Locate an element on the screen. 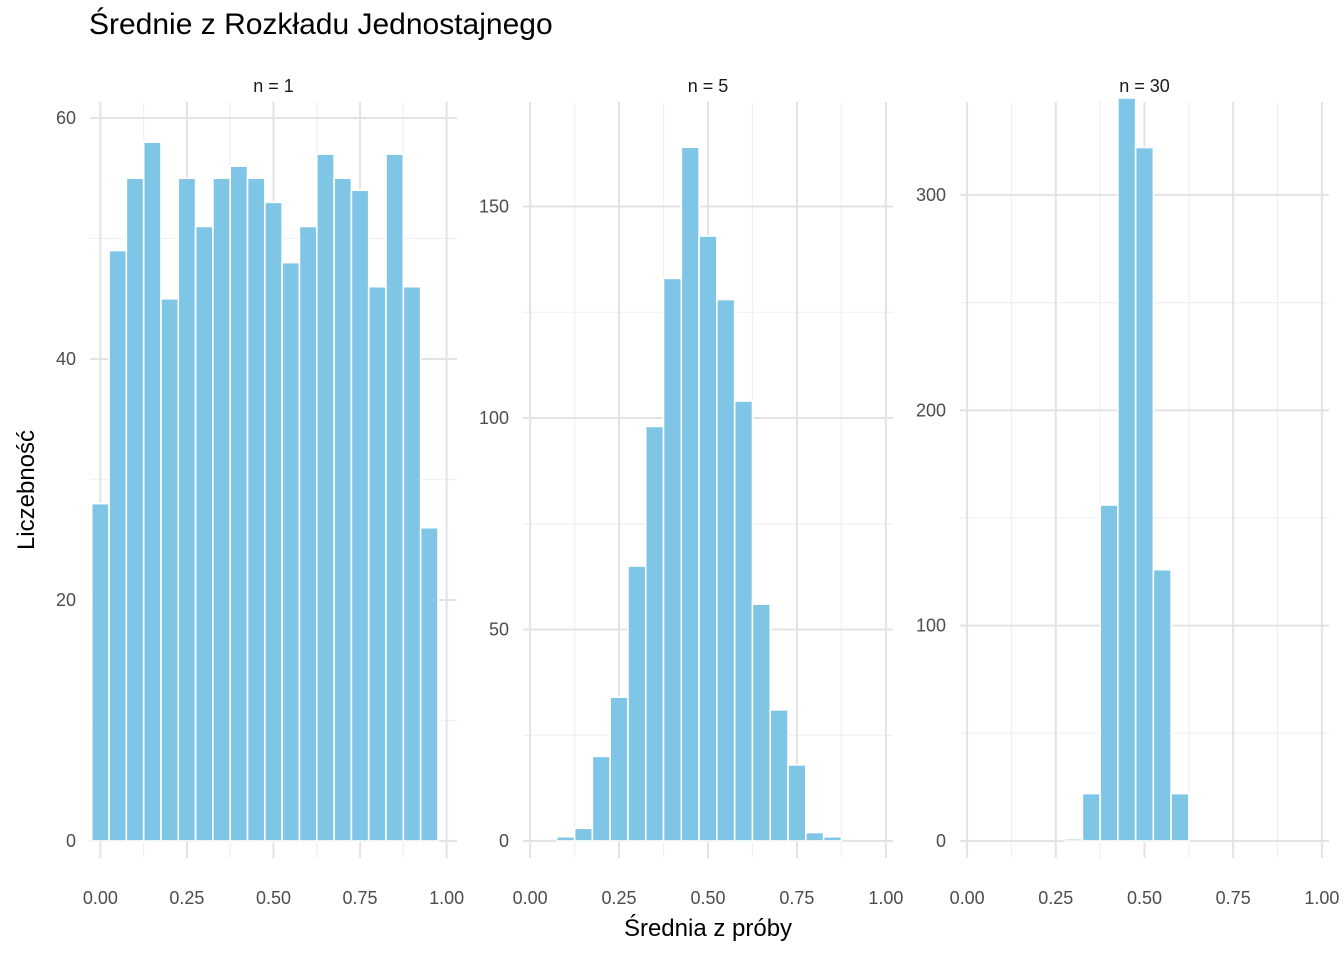  facet-strip-label: n = 5 is located at coordinates (708, 86).